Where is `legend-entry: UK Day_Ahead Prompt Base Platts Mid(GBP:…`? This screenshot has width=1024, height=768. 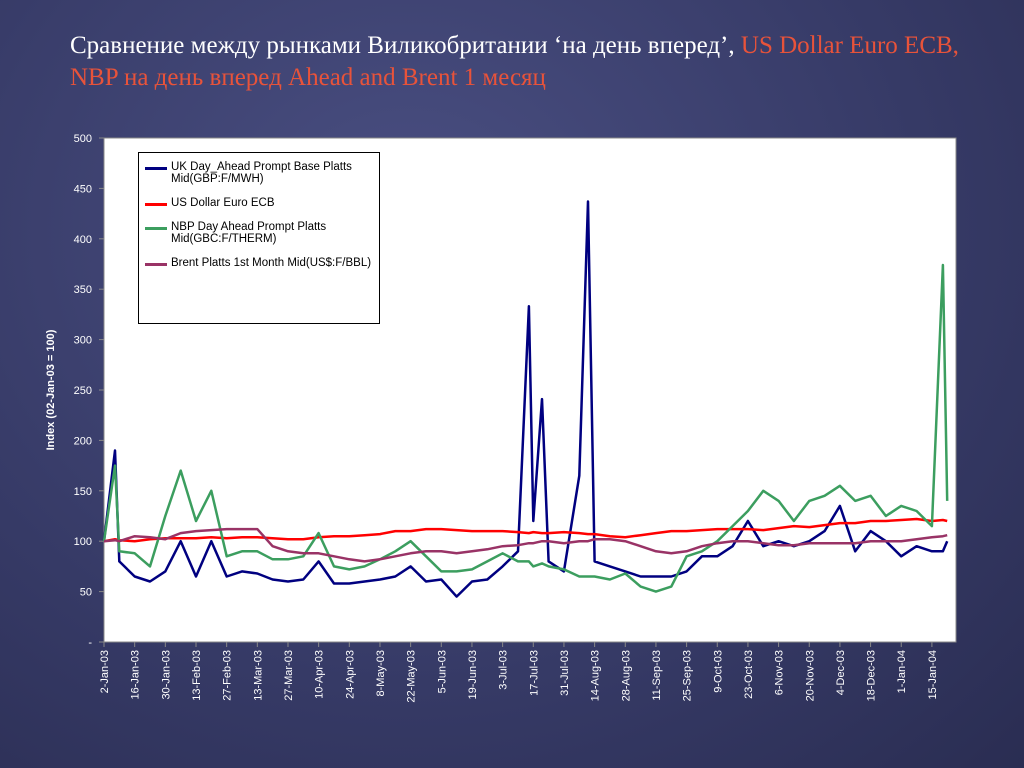 legend-entry: UK Day_Ahead Prompt Base Platts Mid(GBP:… is located at coordinates (259, 173).